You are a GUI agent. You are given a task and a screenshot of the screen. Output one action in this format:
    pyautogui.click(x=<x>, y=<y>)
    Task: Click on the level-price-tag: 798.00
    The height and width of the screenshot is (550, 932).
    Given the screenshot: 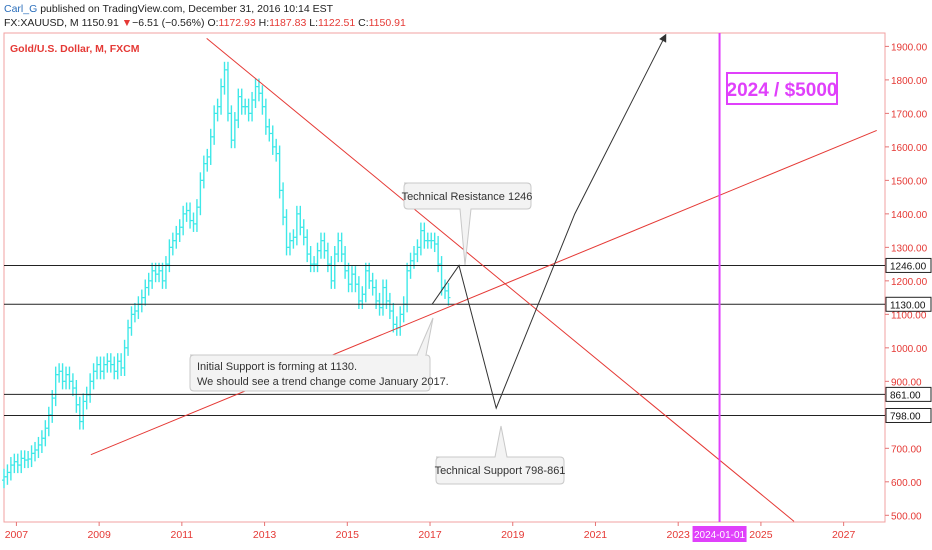 What is the action you would take?
    pyautogui.click(x=908, y=415)
    